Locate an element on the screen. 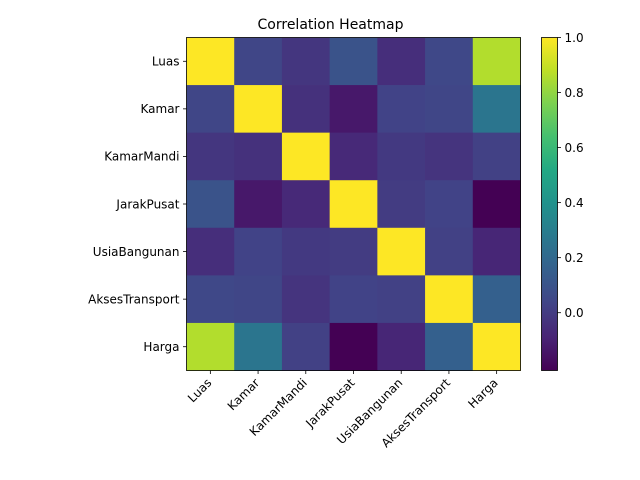 The width and height of the screenshot is (640, 480). colorbar-tick-label: 0.2 is located at coordinates (574, 258).